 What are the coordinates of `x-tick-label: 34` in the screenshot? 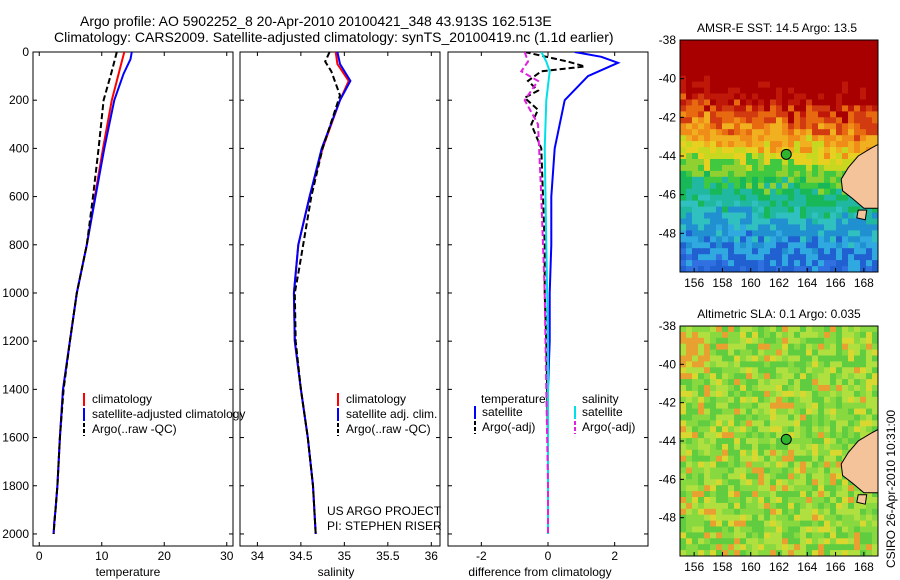 It's located at (258, 556).